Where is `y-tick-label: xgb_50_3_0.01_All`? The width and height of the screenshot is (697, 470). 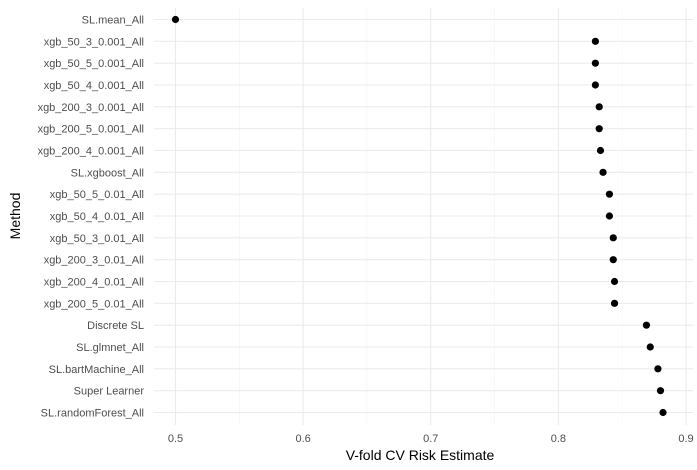
y-tick-label: xgb_50_3_0.01_All is located at coordinates (97, 239).